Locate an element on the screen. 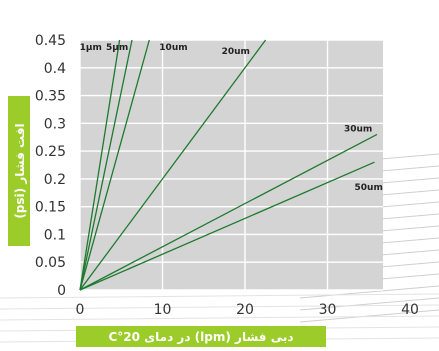 This screenshot has height=351, width=439. y-tick-label: 0.15 is located at coordinates (50, 208).